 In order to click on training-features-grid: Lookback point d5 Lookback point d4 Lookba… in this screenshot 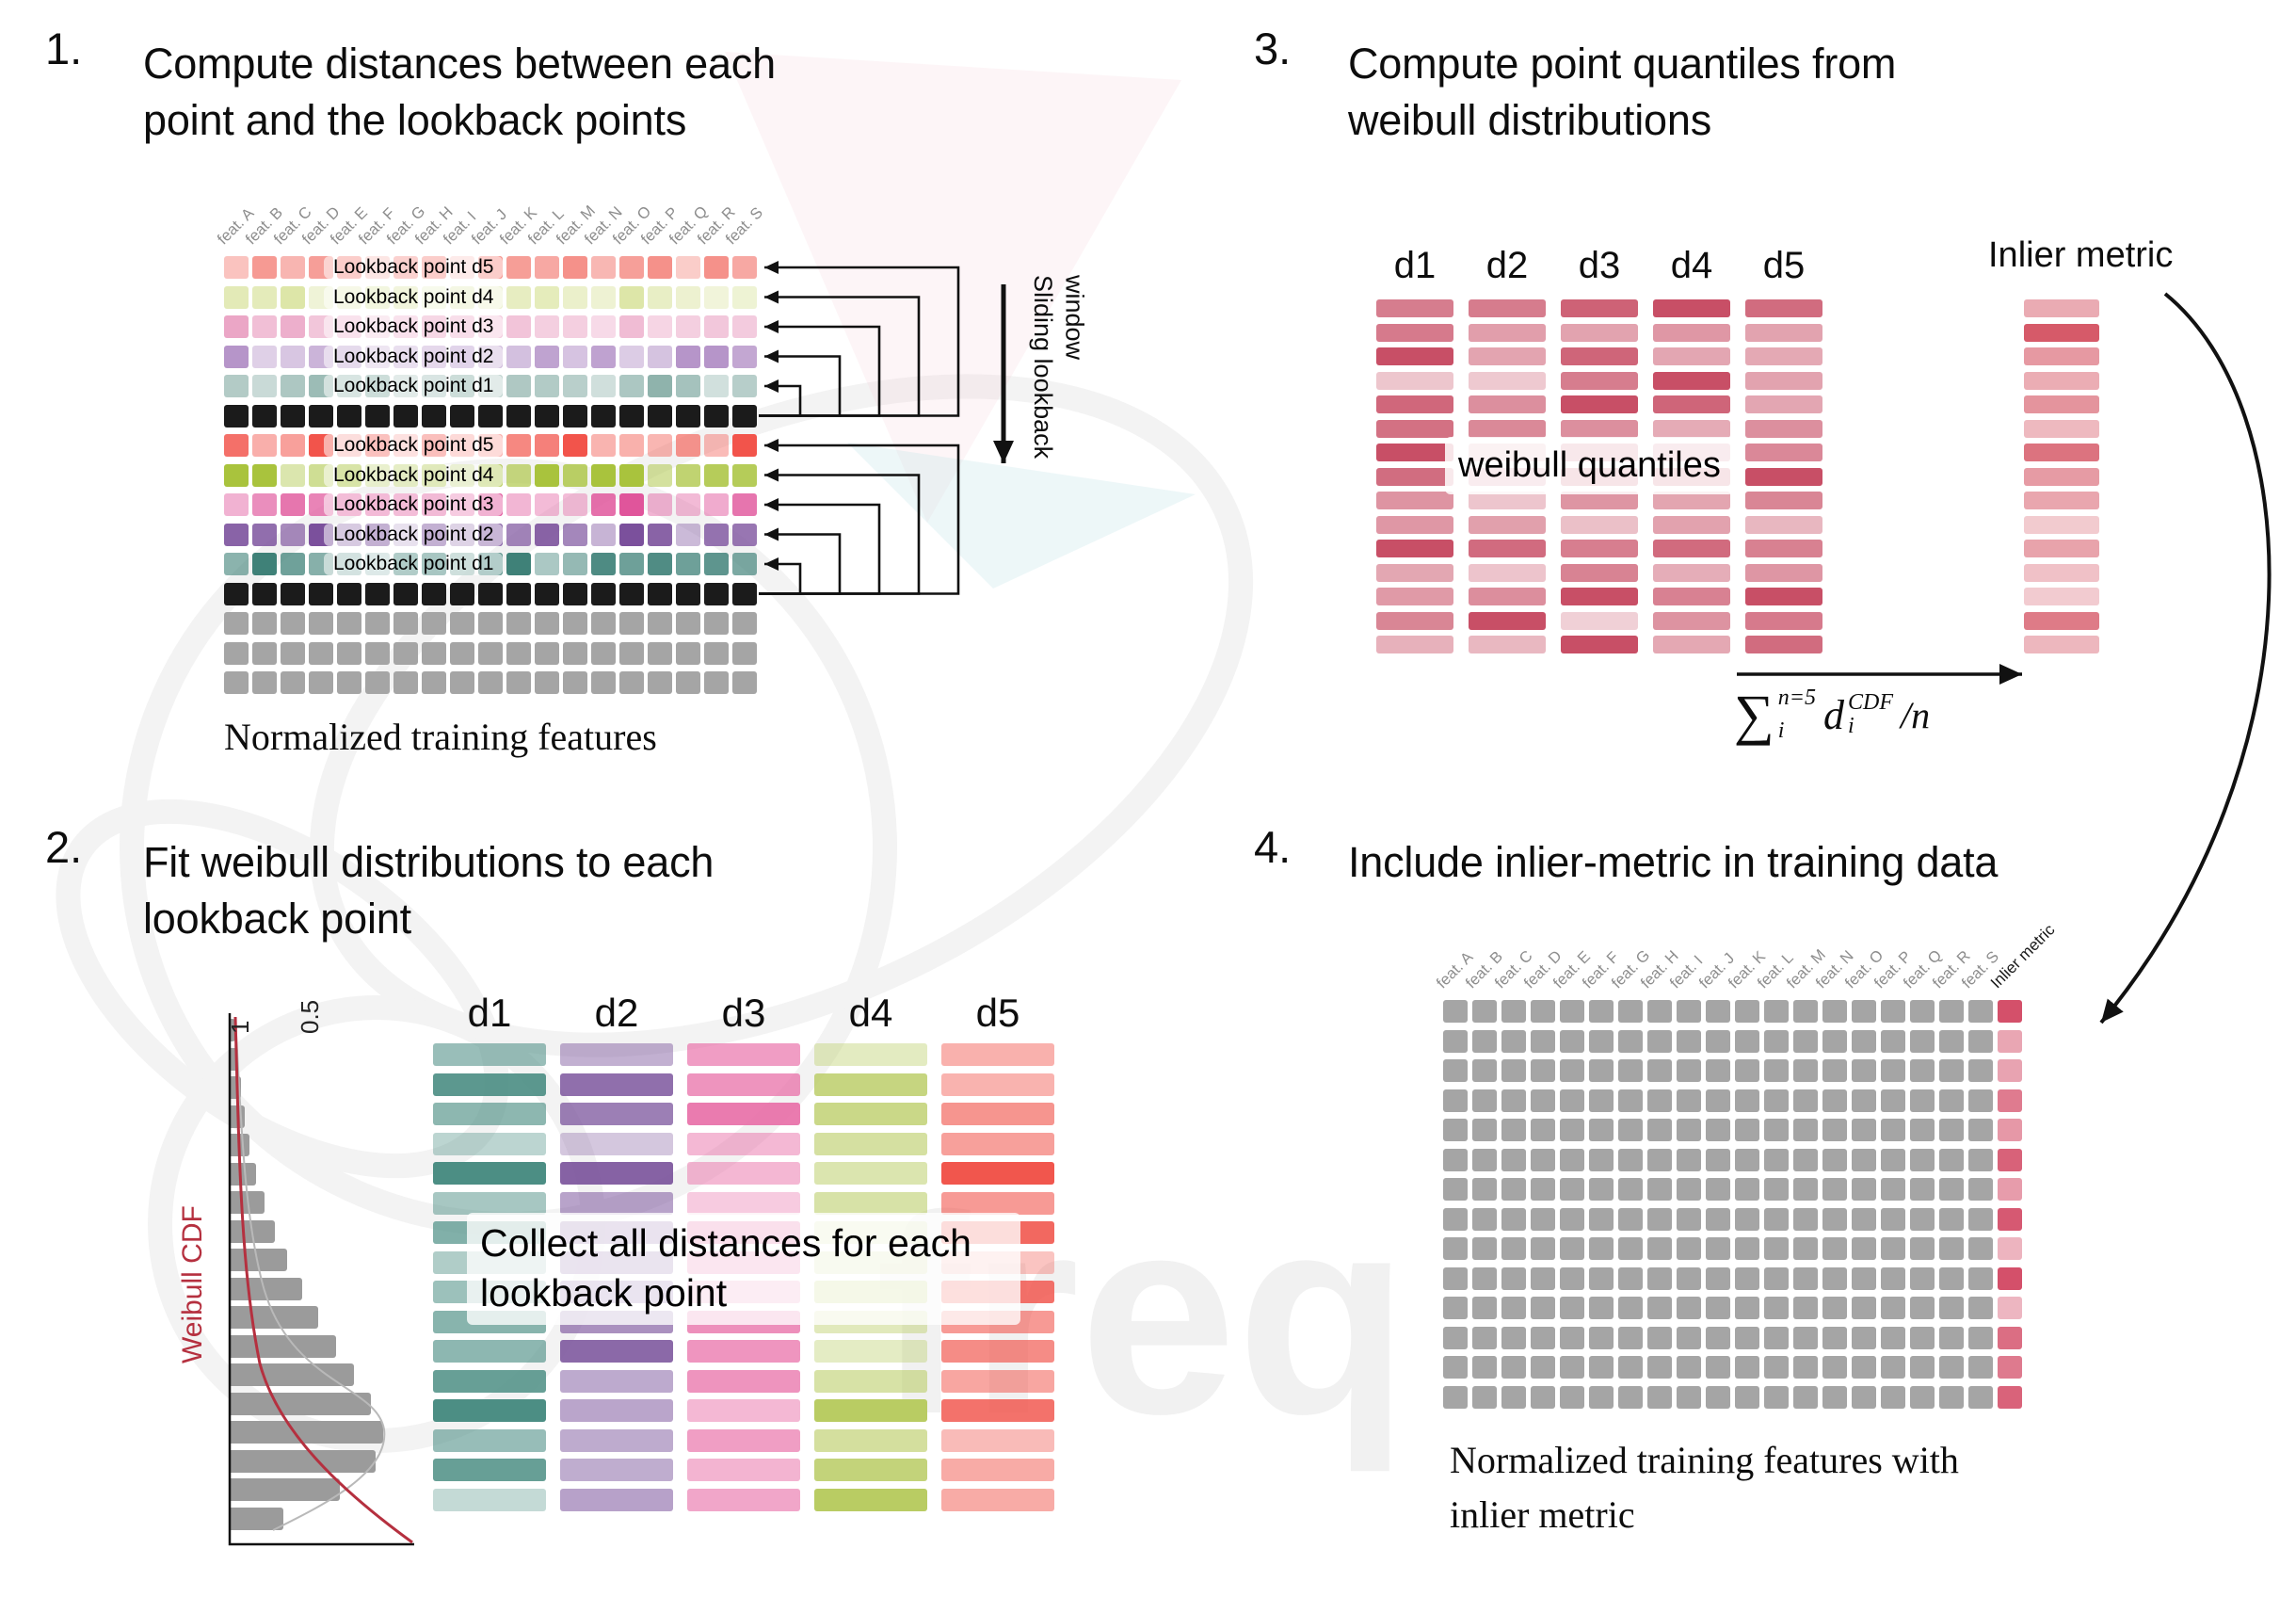, I will do `click(490, 452)`.